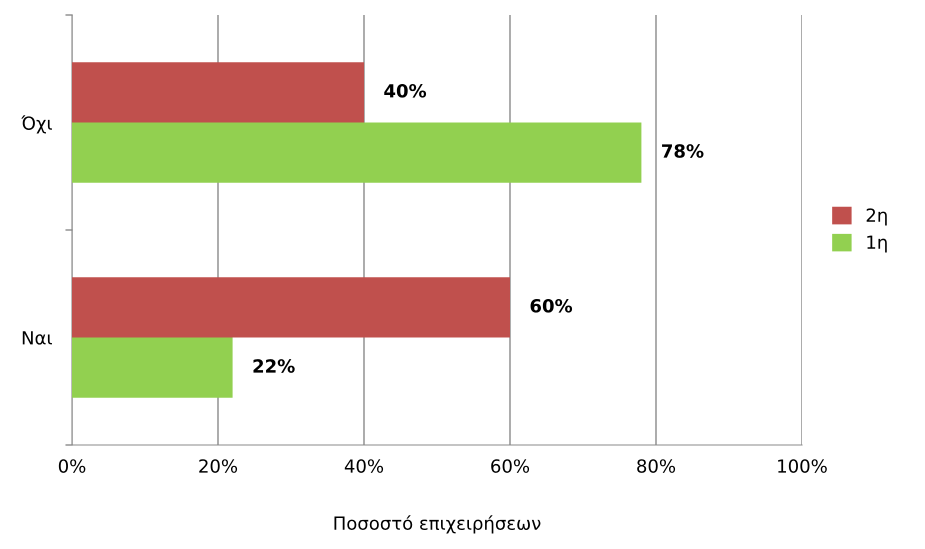 Image resolution: width=925 pixels, height=549 pixels. What do you see at coordinates (876, 217) in the screenshot?
I see `legend-label: 2η` at bounding box center [876, 217].